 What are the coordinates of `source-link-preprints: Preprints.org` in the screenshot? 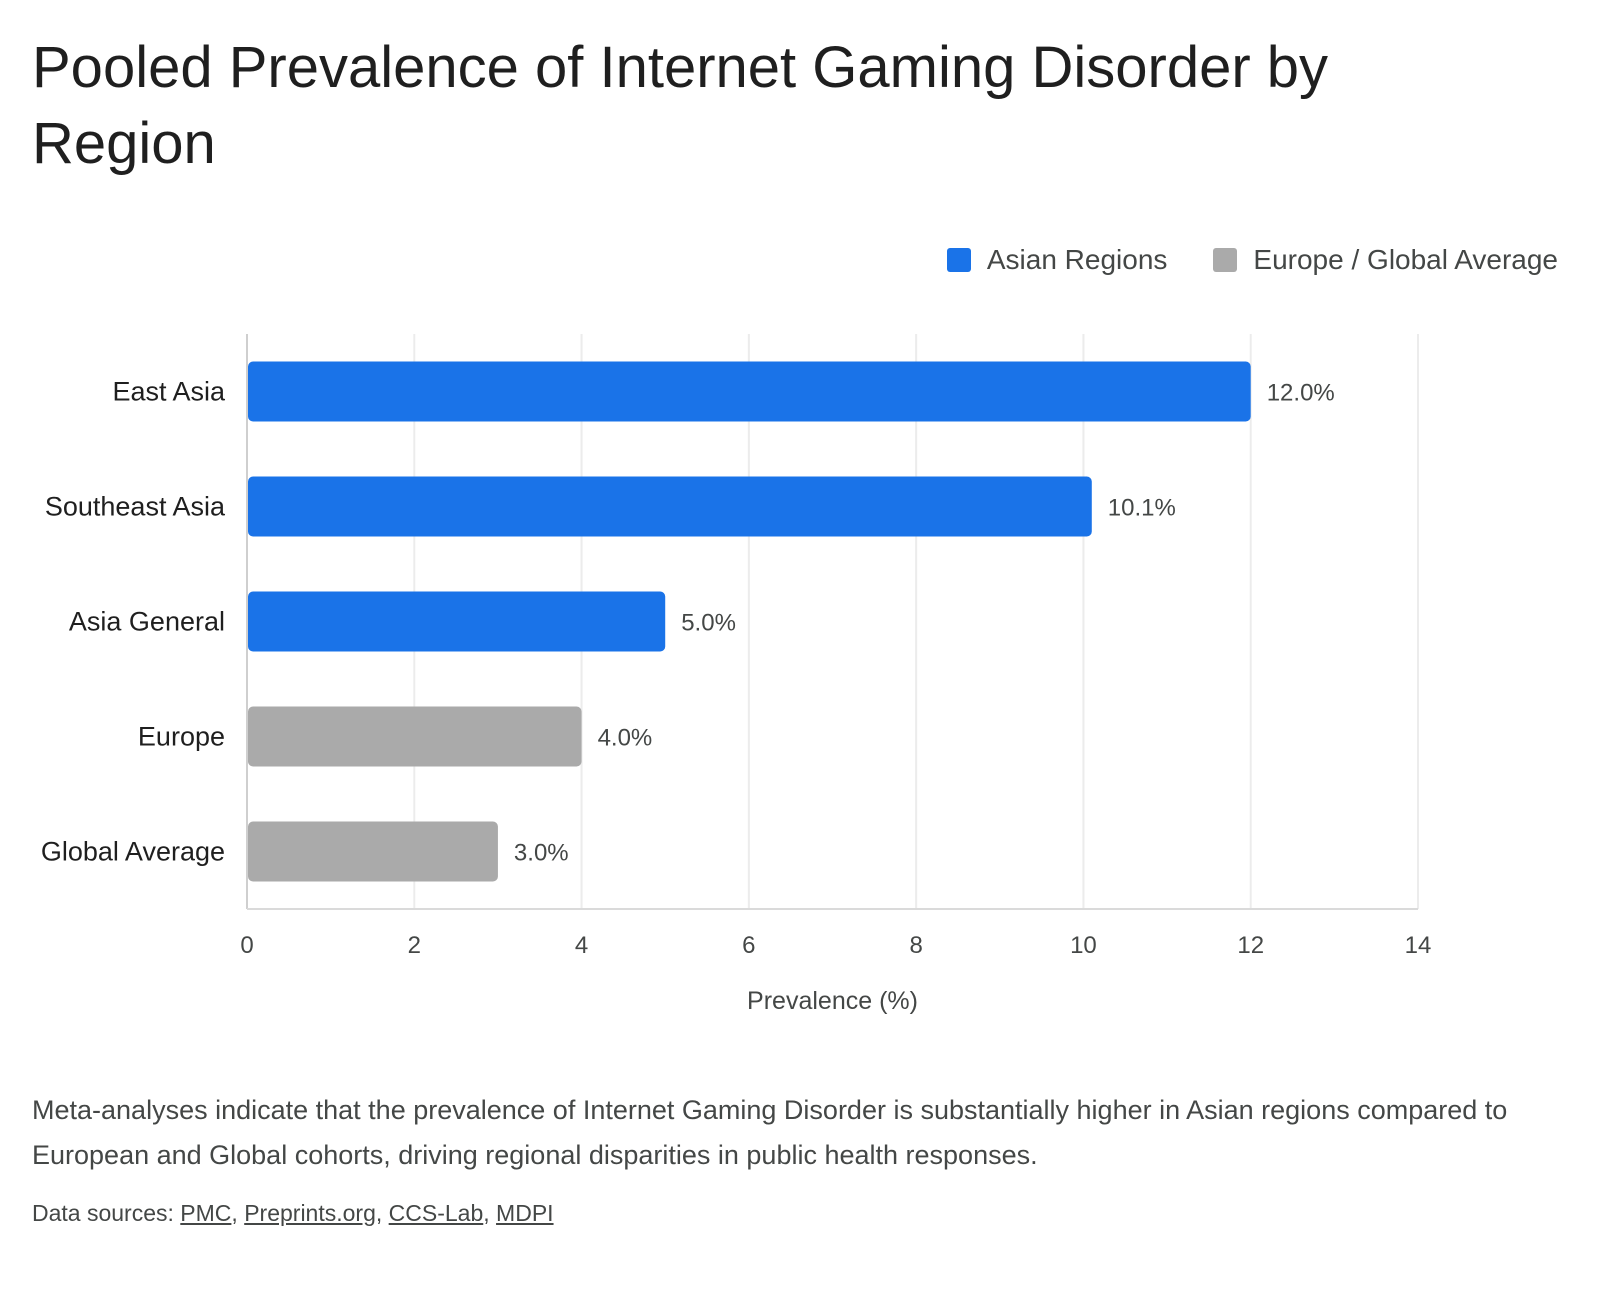 It's located at (310, 1213).